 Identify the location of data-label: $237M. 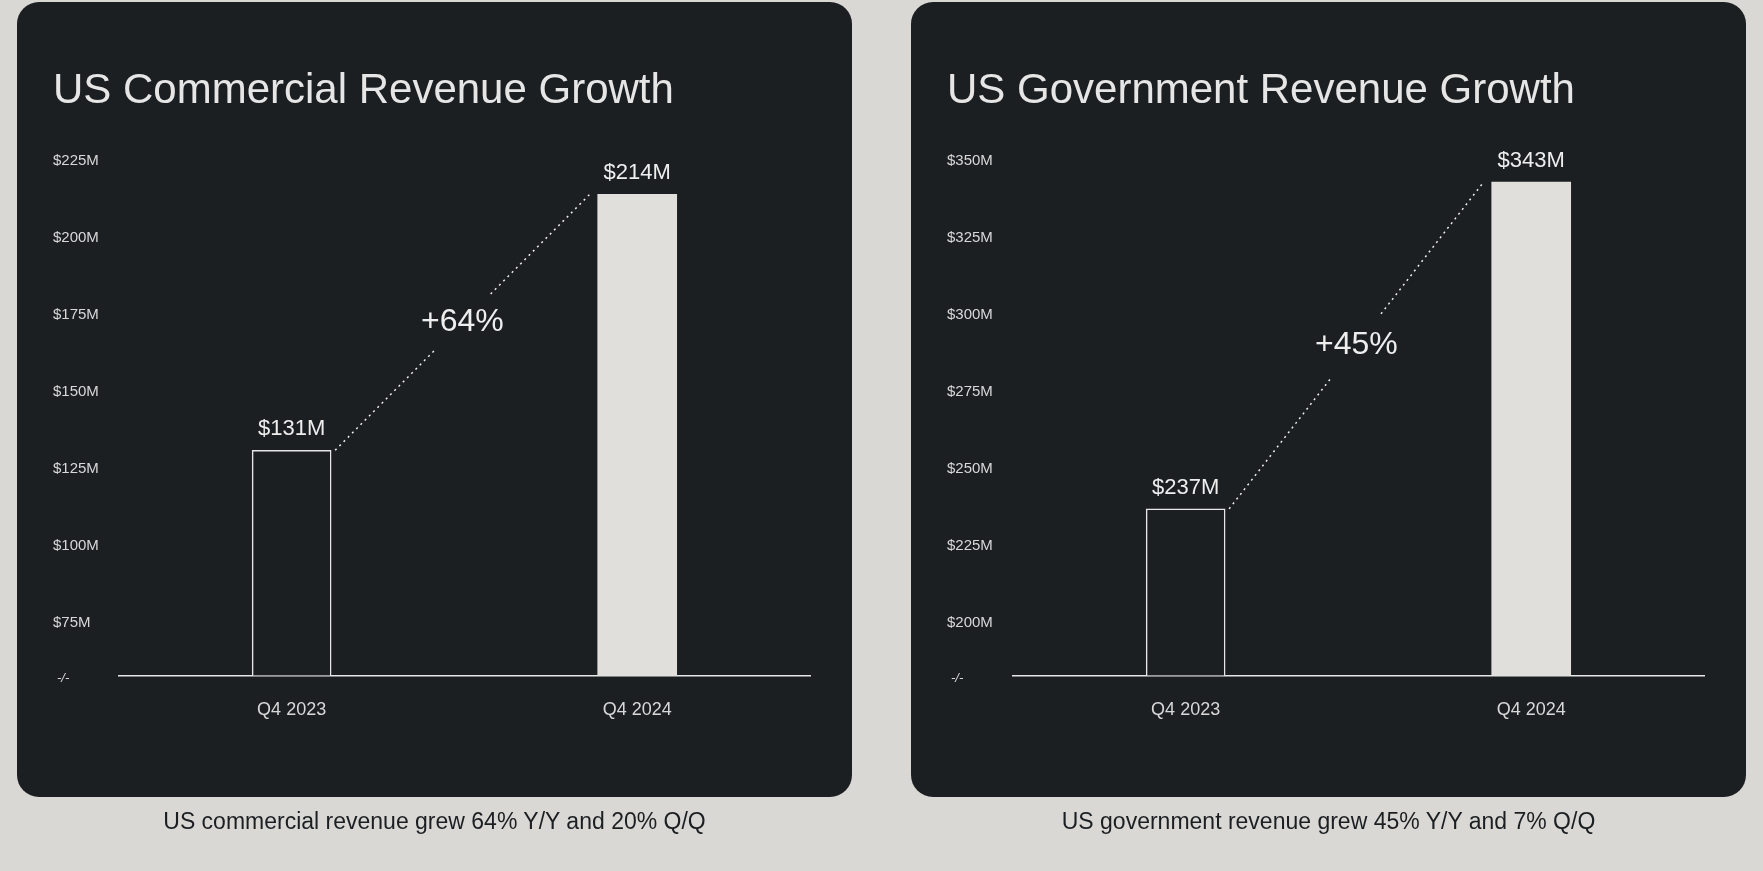
(1186, 486).